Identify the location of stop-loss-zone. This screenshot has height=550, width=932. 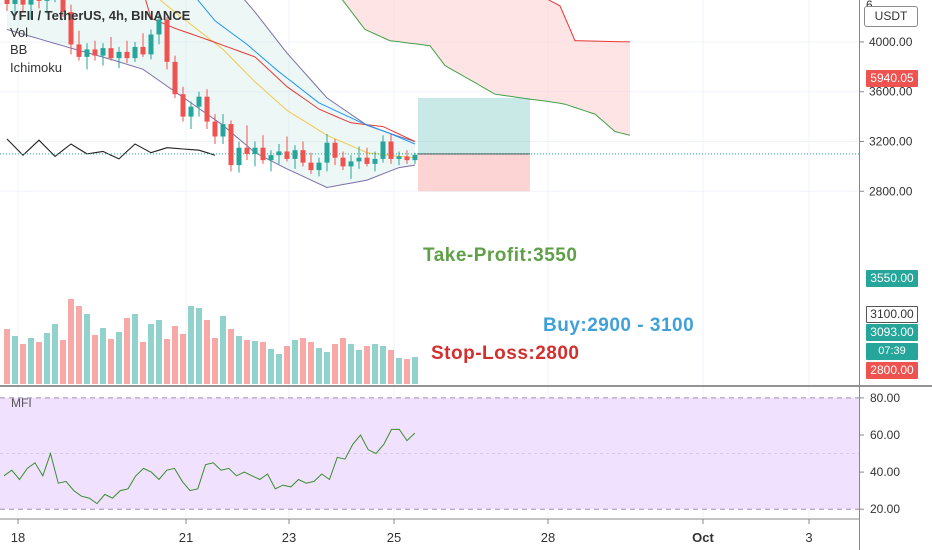
(474, 172).